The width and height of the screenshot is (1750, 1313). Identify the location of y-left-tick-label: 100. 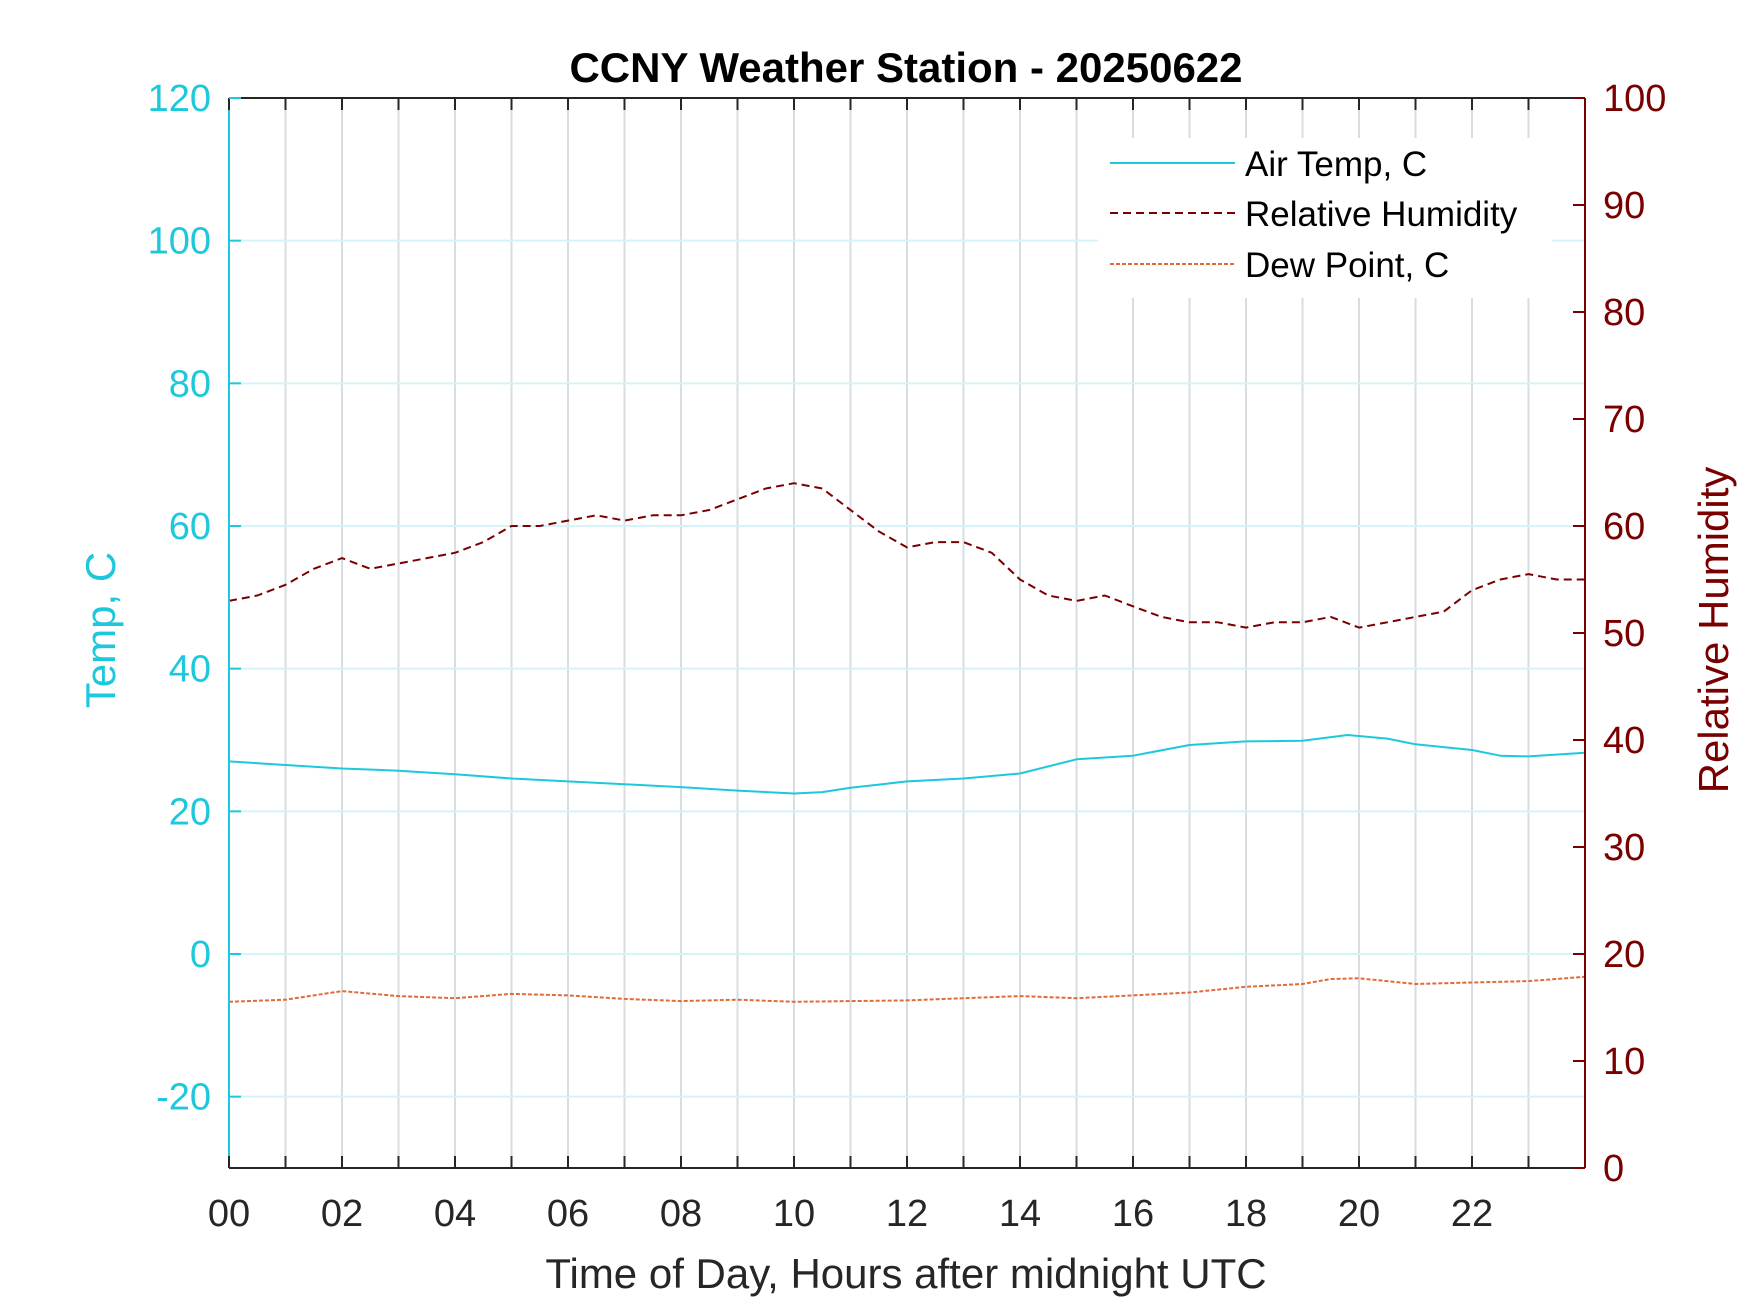
(179, 242).